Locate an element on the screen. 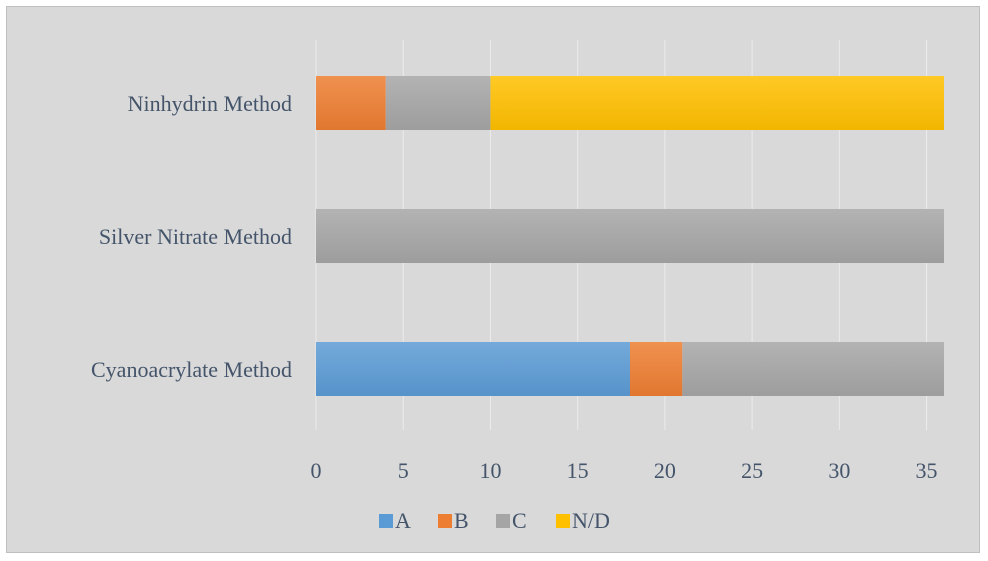  bar-segment-a is located at coordinates (473, 369).